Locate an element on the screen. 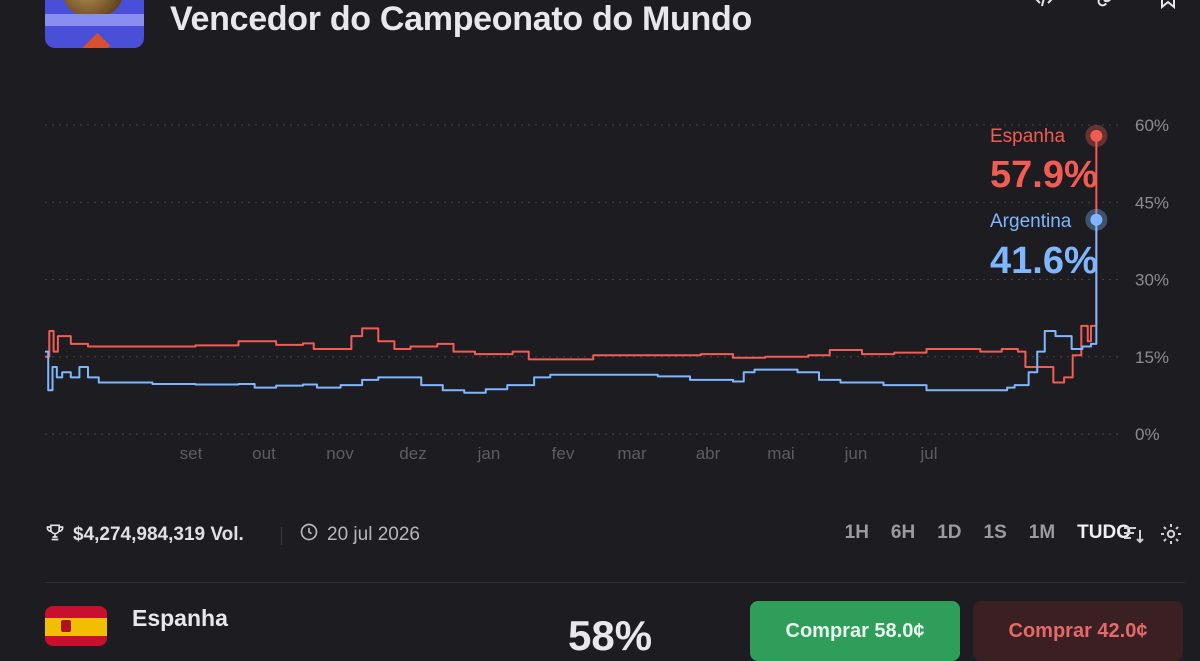 The width and height of the screenshot is (1200, 661). y-tick-label: 15% is located at coordinates (1152, 357).